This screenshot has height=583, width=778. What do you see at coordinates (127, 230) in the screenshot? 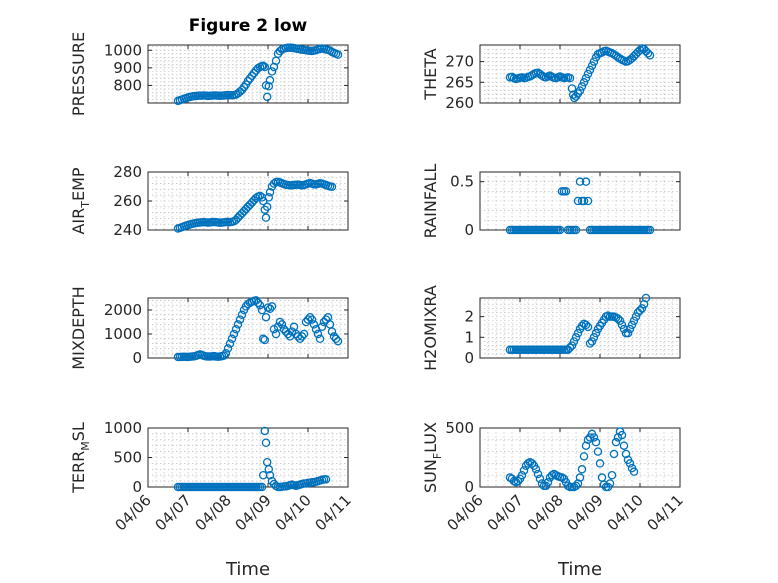
I see `y-tick-label: 240` at bounding box center [127, 230].